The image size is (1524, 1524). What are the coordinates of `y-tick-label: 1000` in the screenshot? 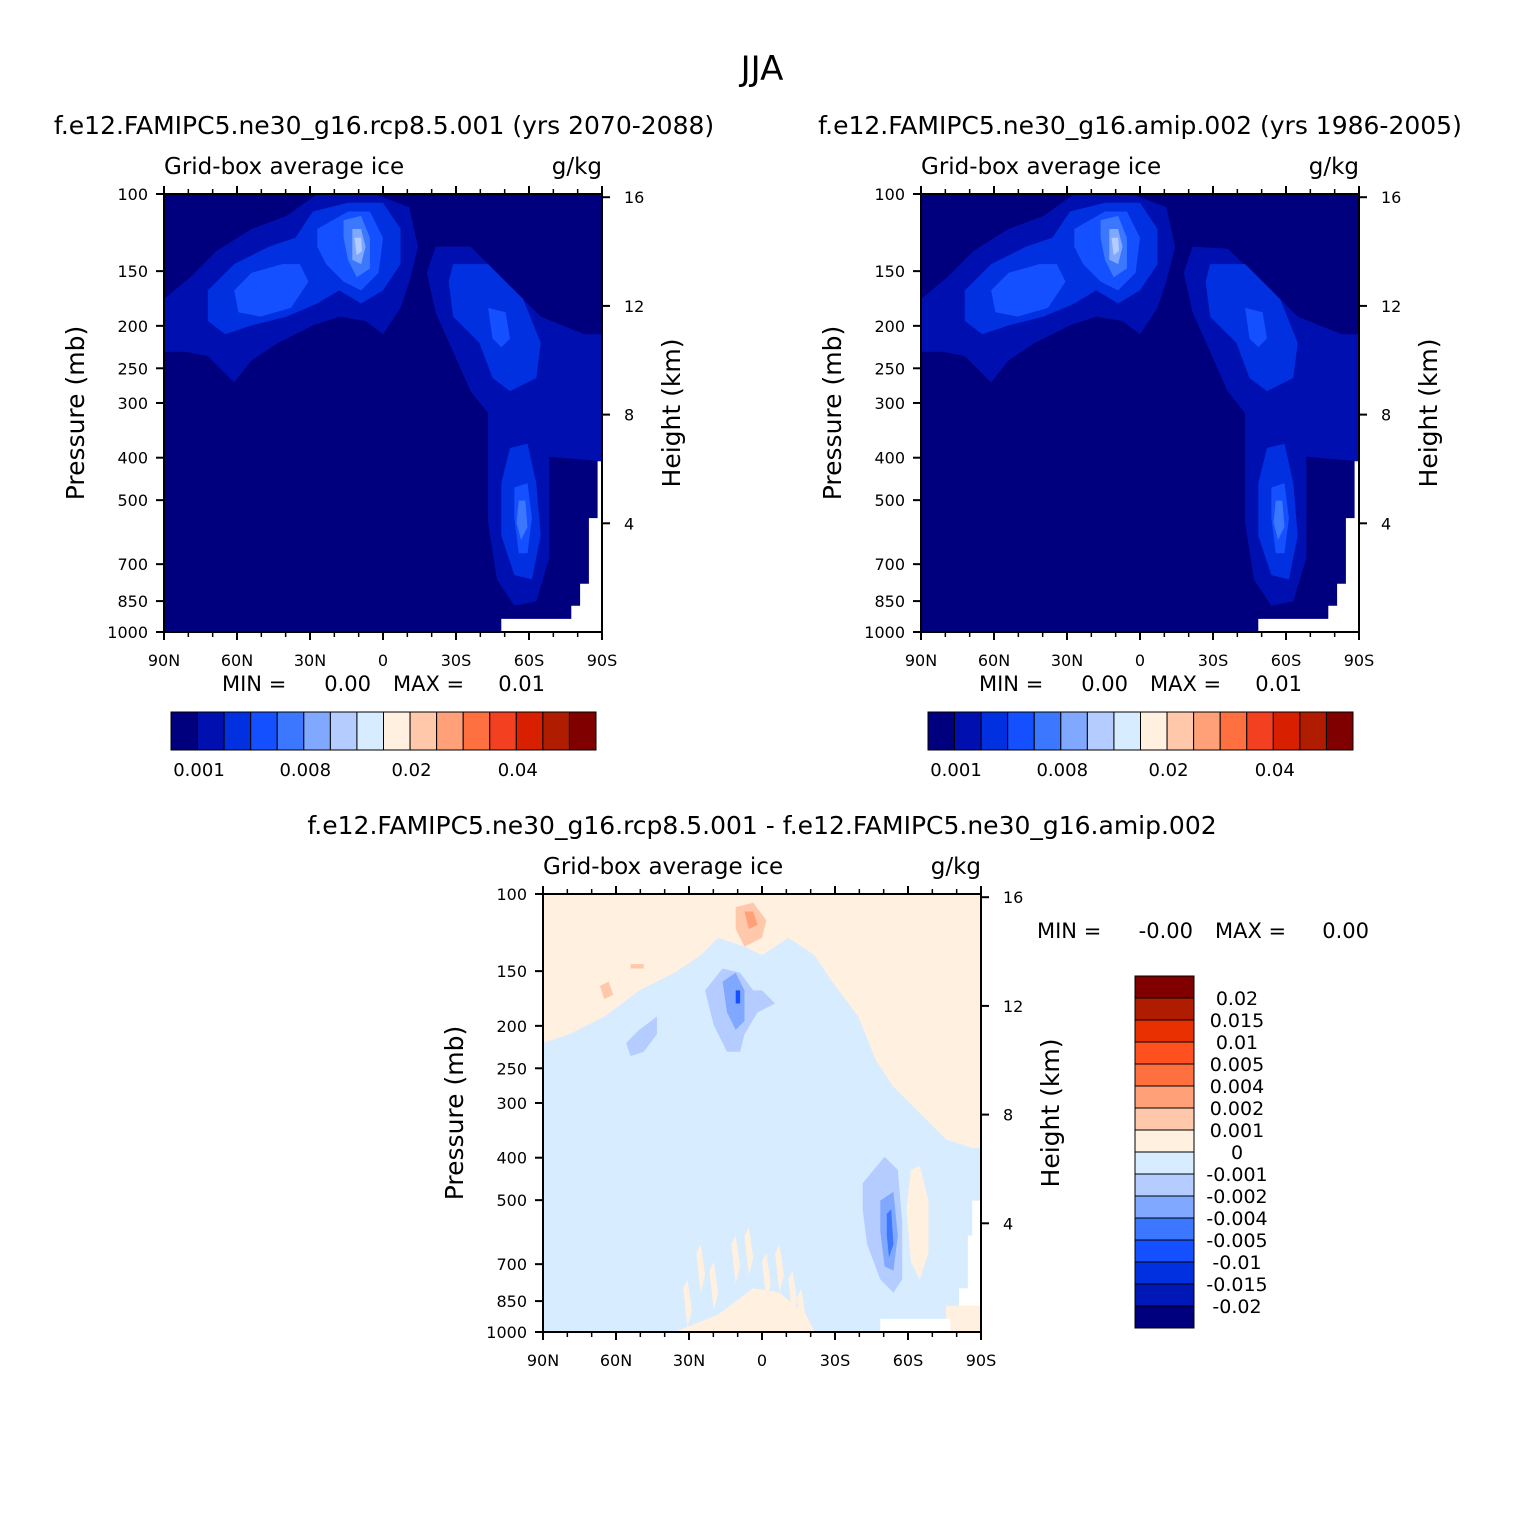 It's located at (127, 632).